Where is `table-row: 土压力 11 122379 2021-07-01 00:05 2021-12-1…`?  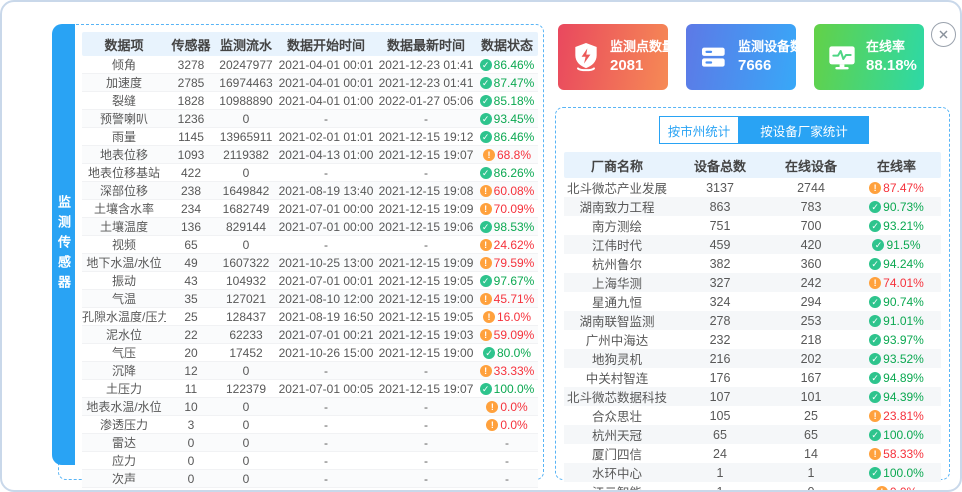 table-row: 土压力 11 122379 2021-07-01 00:05 2021-12-1… is located at coordinates (310, 389).